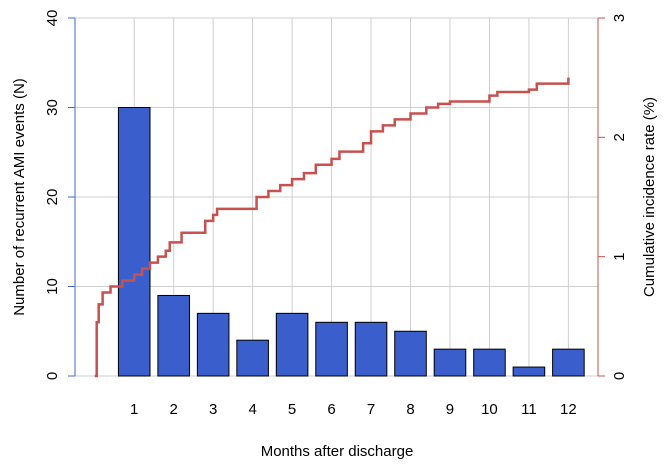 This screenshot has width=664, height=464. Describe the element at coordinates (52, 18) in the screenshot. I see `y-tick-label: 40` at that location.